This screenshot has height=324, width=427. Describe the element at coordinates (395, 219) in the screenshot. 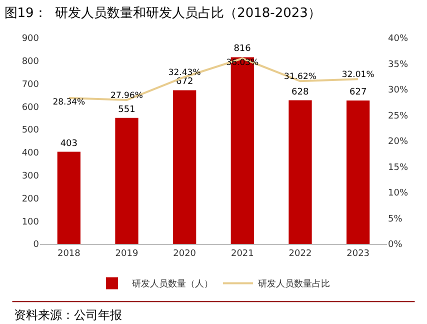

I see `y2-tick-label: 5%` at that location.